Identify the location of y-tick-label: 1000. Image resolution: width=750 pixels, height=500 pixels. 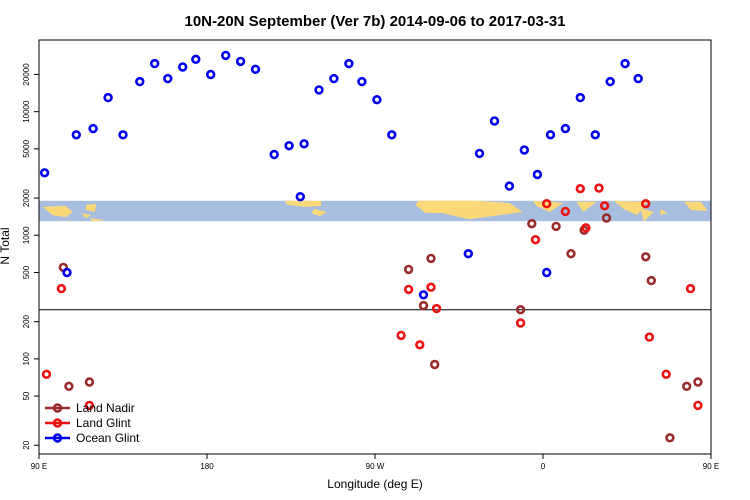
(26, 235).